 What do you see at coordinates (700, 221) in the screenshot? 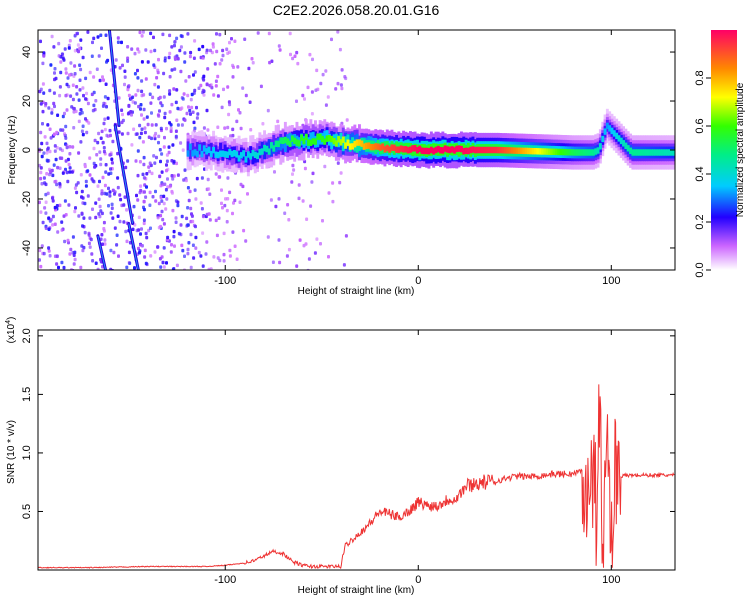
I see `colorbar-tick-label: 0.2` at bounding box center [700, 221].